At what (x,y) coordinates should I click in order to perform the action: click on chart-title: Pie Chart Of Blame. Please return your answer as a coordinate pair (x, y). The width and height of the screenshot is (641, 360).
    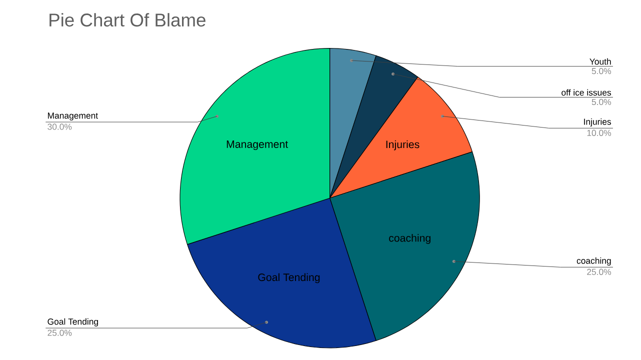
    Looking at the image, I should click on (128, 20).